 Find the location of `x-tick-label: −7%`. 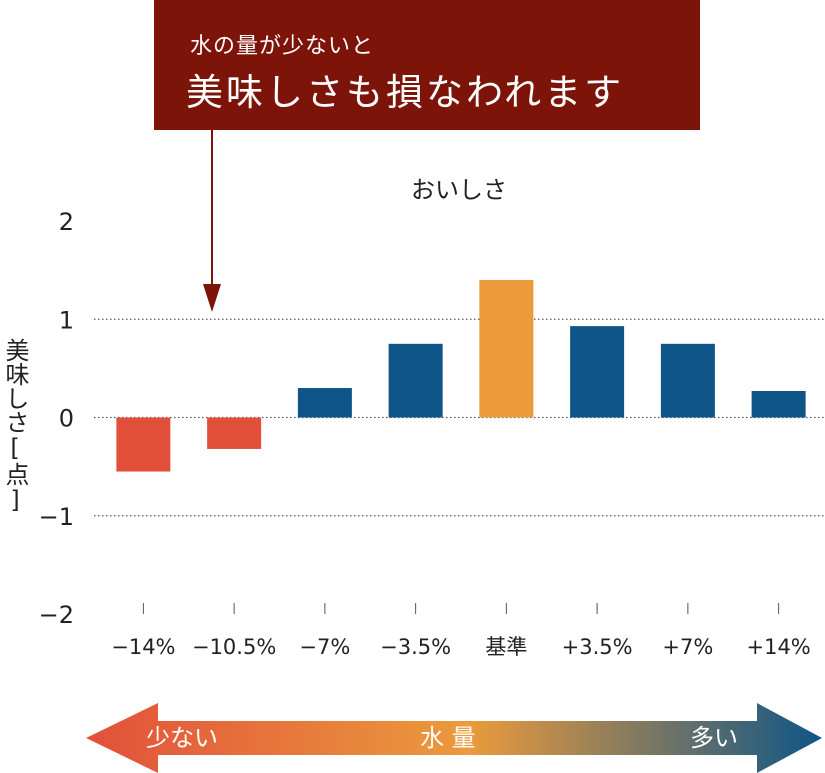

x-tick-label: −7% is located at coordinates (324, 647).